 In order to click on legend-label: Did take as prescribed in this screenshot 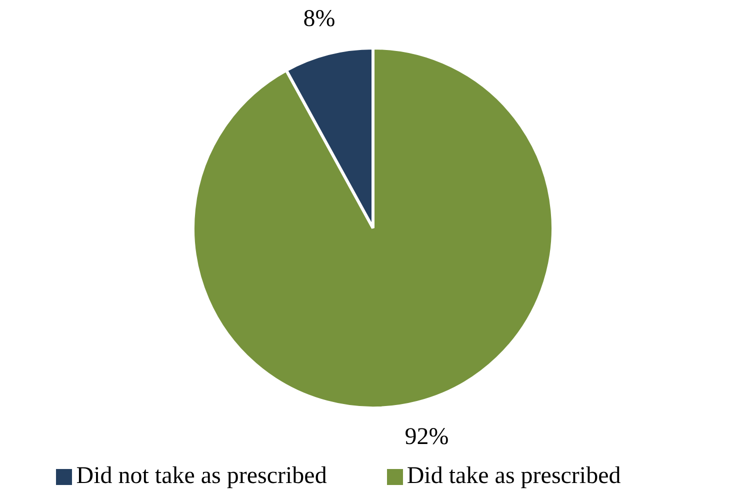, I will do `click(513, 476)`.